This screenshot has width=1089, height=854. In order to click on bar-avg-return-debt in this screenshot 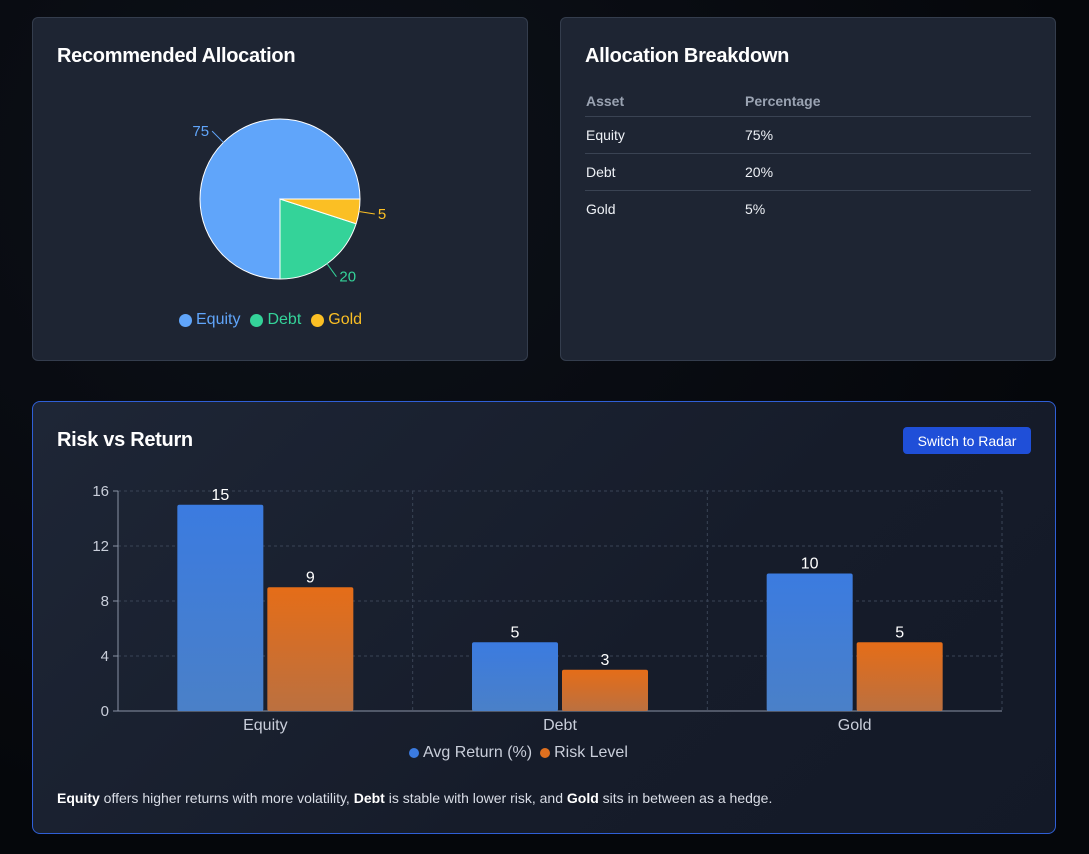, I will do `click(515, 676)`.